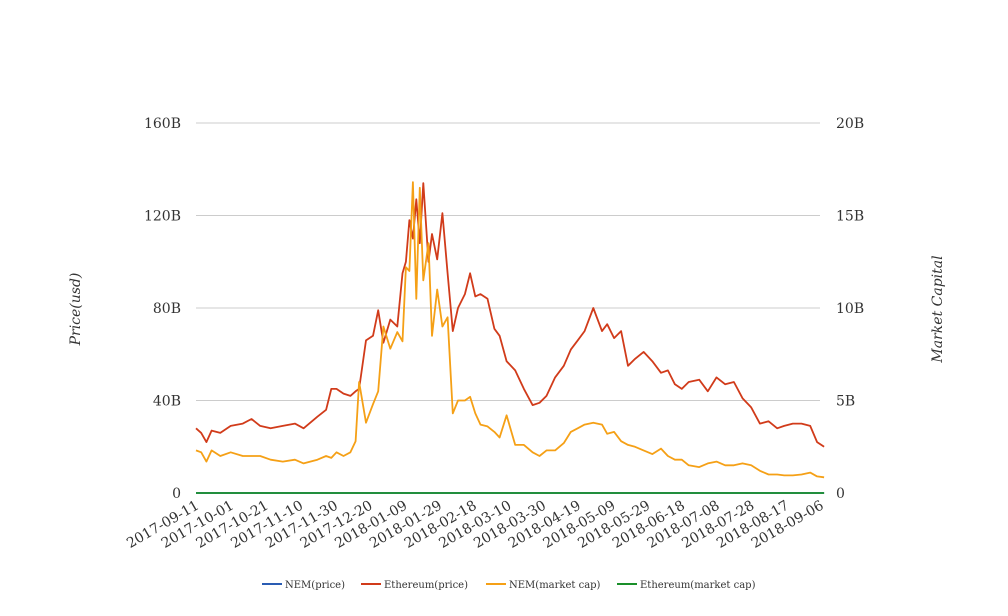 The image size is (1008, 616). Describe the element at coordinates (167, 309) in the screenshot. I see `left-tick-label: 80B` at that location.